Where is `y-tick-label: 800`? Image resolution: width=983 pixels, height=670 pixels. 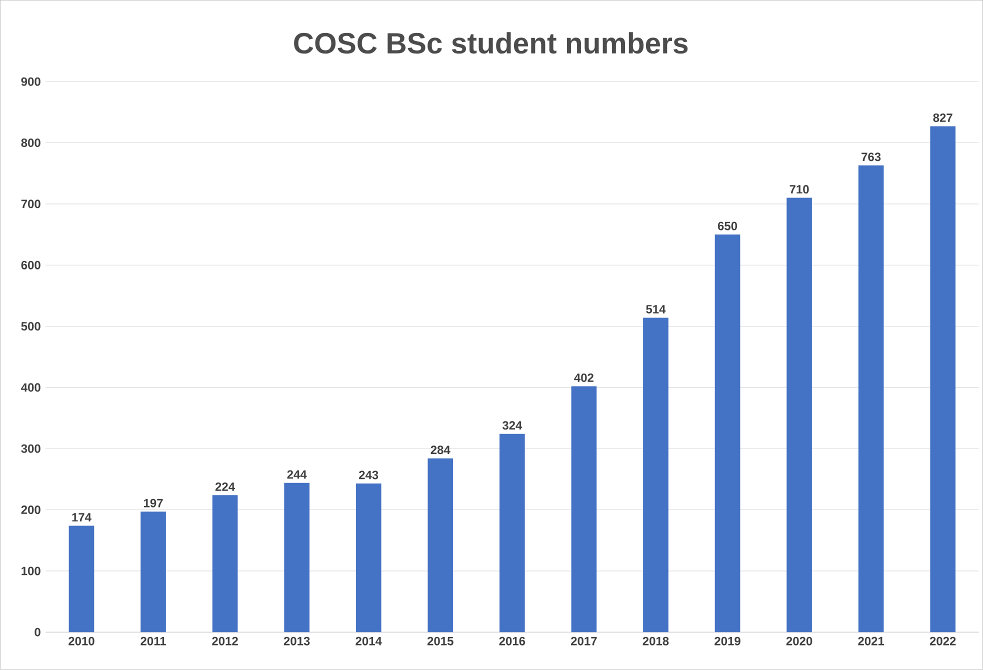 y-tick-label: 800 is located at coordinates (30, 143).